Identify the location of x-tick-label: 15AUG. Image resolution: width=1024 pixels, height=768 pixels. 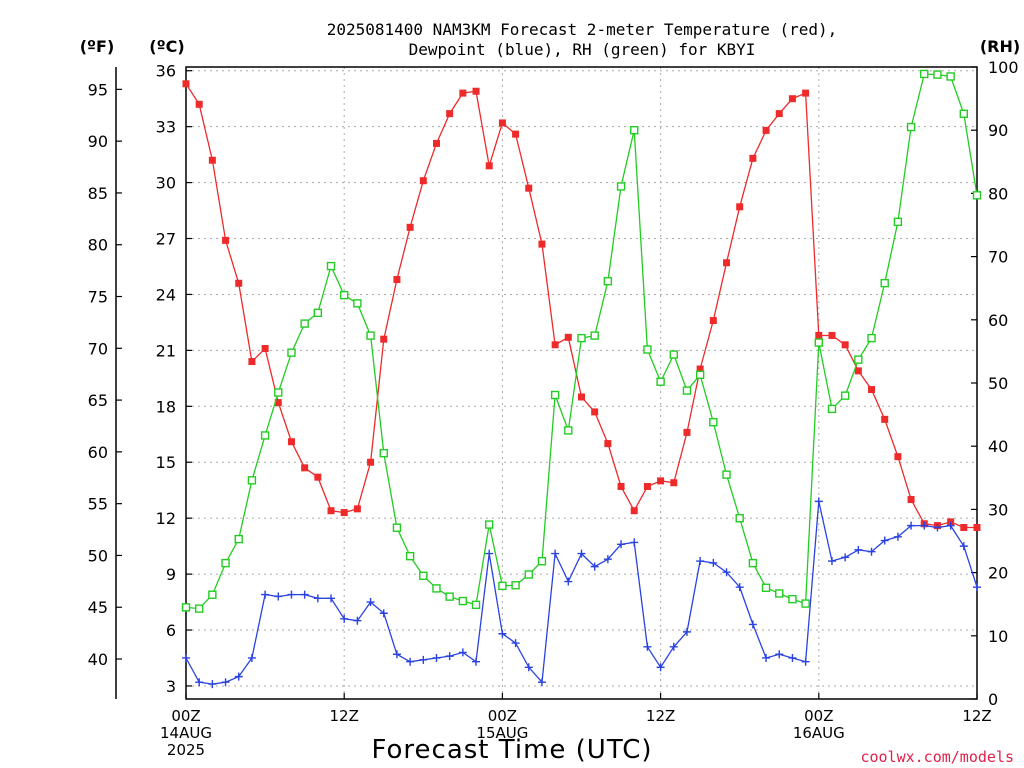
(502, 733).